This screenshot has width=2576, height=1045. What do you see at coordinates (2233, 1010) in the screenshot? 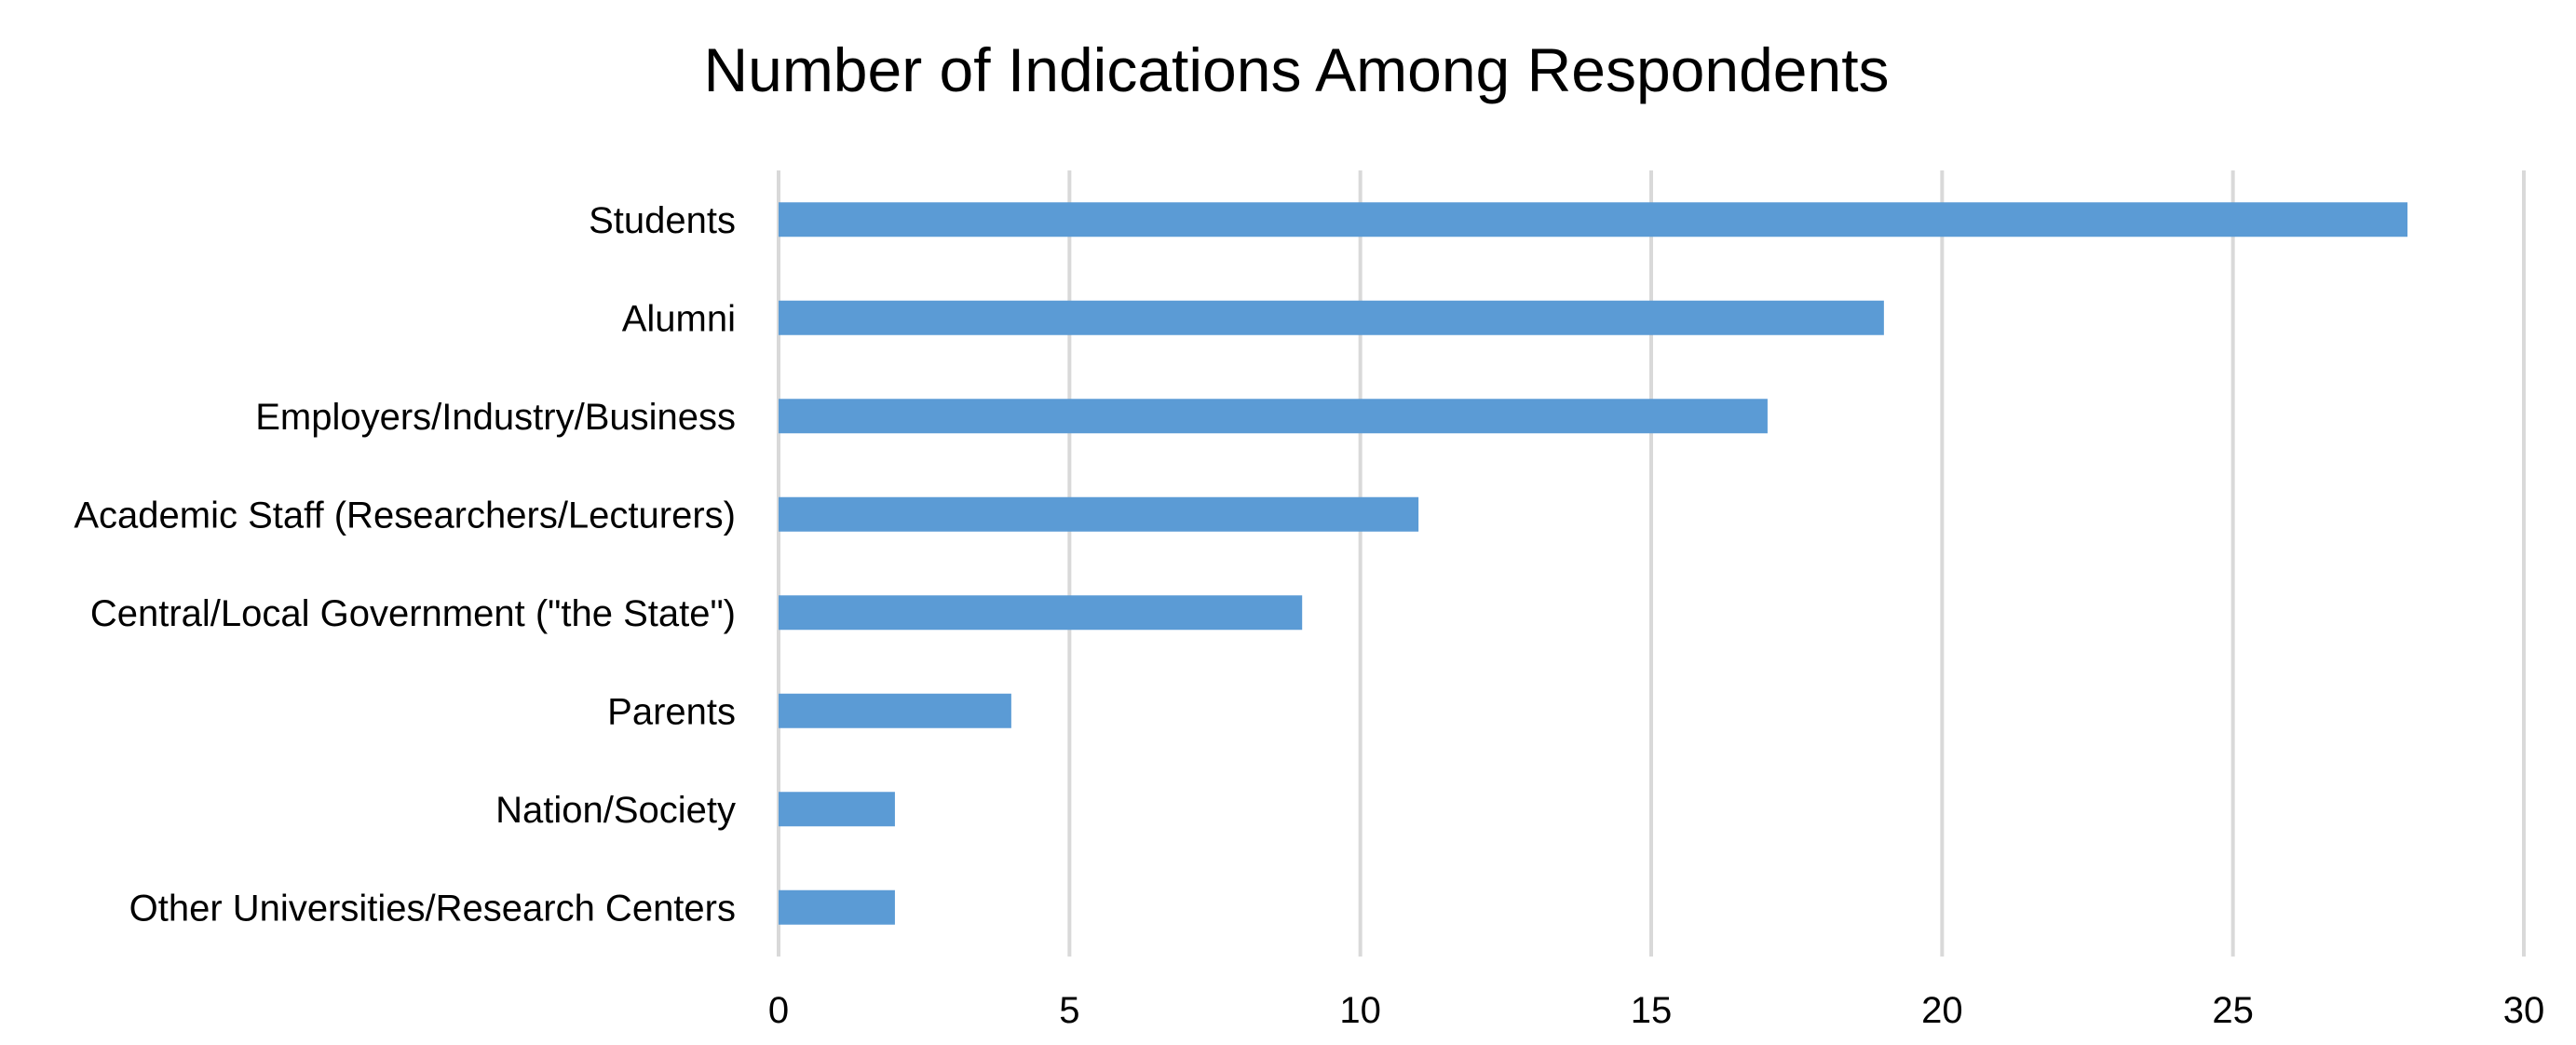
I see `x-tick-label: 25` at bounding box center [2233, 1010].